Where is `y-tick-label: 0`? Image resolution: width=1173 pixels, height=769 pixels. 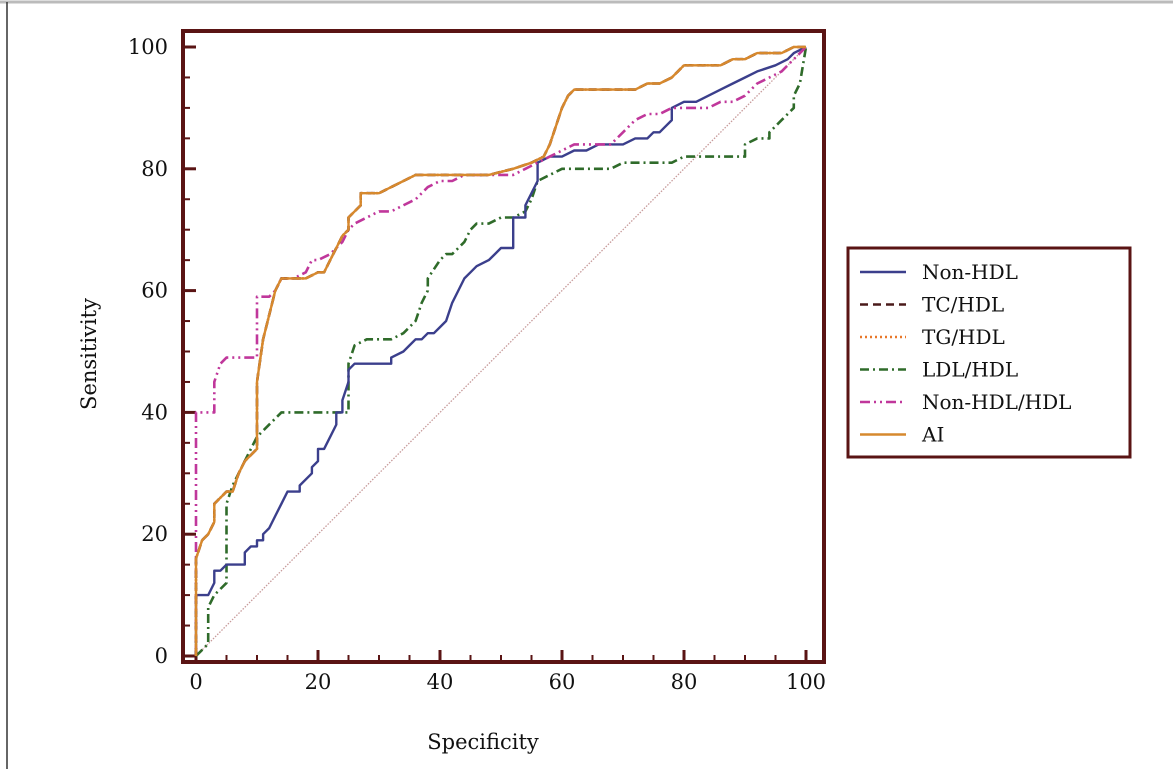
y-tick-label: 0 is located at coordinates (161, 656).